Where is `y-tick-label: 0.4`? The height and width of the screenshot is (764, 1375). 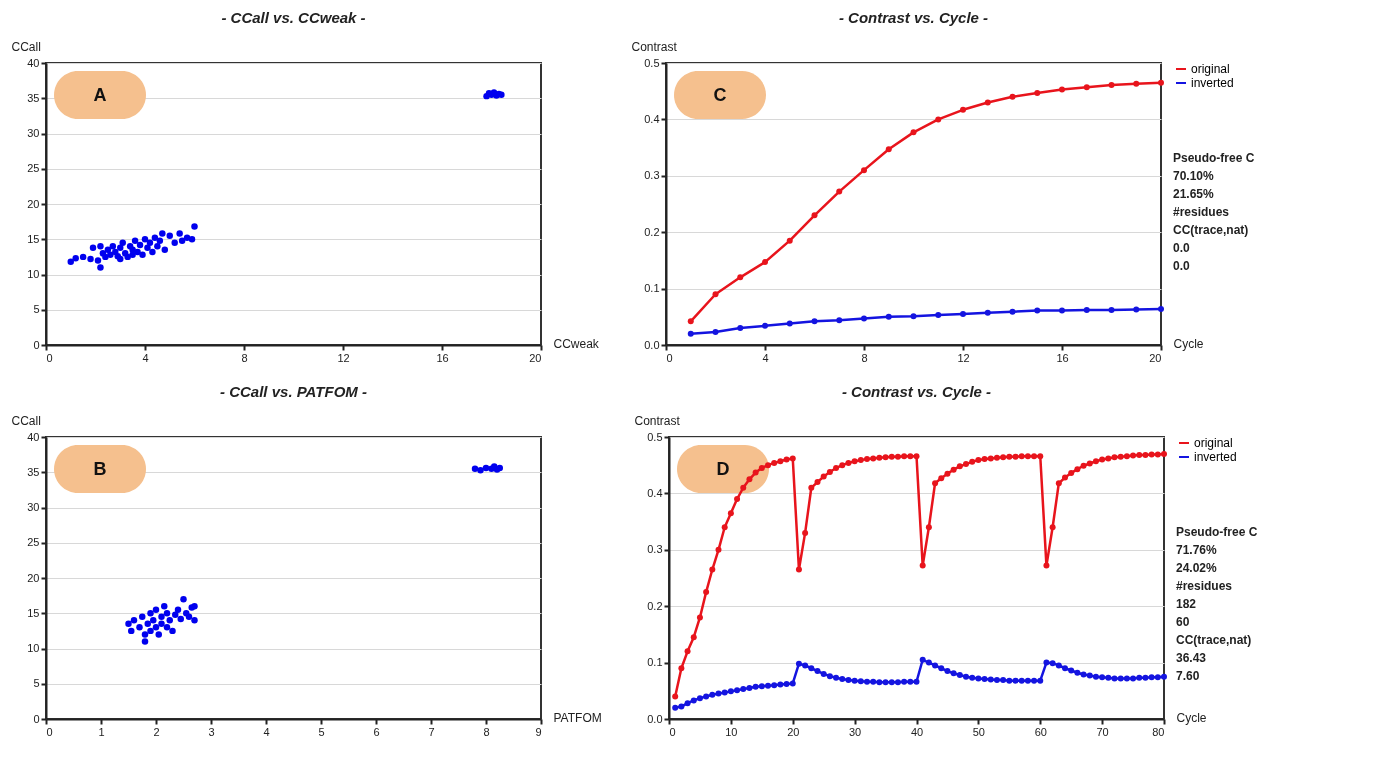 y-tick-label: 0.4 is located at coordinates (655, 492).